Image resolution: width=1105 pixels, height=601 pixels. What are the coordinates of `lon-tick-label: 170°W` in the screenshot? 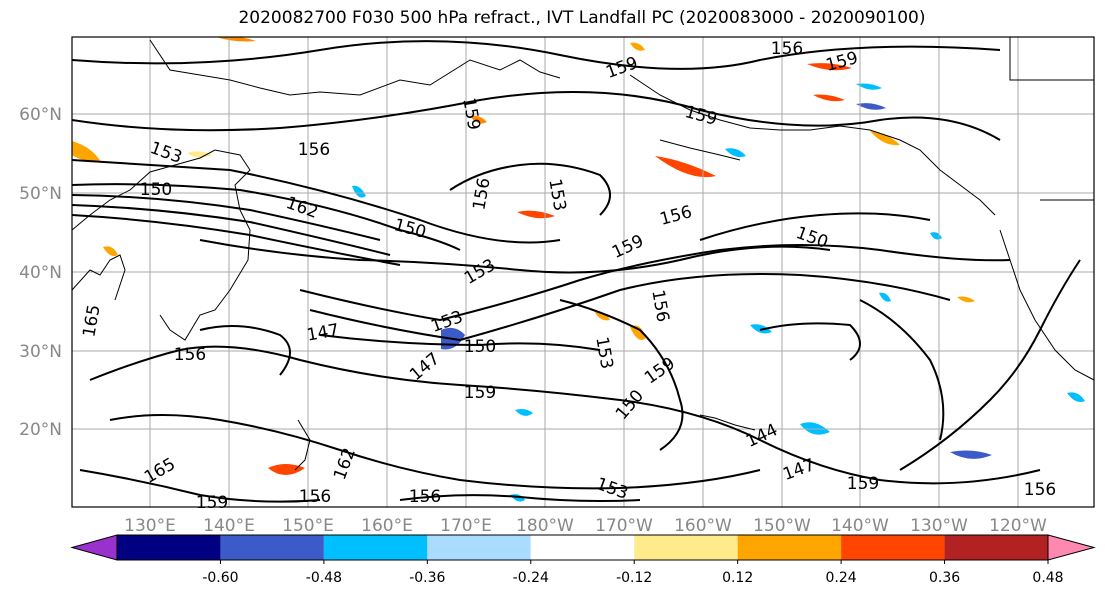 It's located at (624, 526).